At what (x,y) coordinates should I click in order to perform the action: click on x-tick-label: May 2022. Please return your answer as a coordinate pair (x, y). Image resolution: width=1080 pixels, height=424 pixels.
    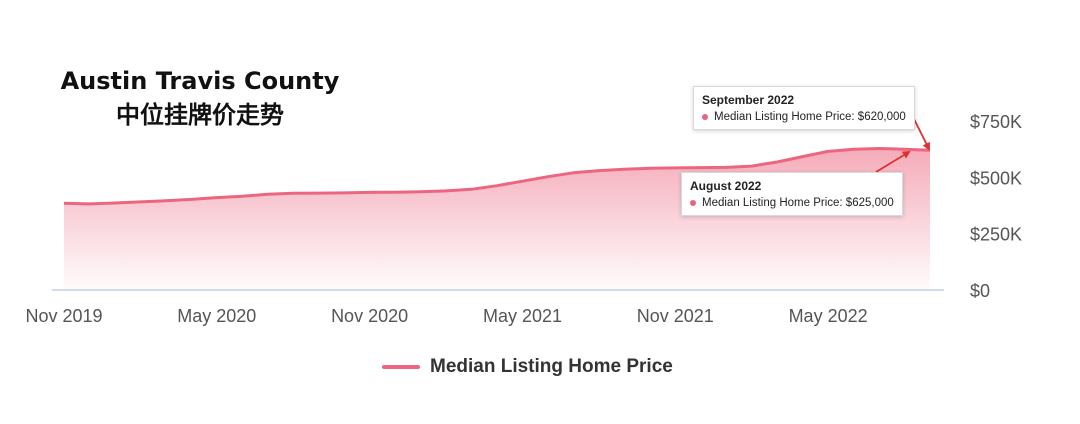
    Looking at the image, I should click on (828, 316).